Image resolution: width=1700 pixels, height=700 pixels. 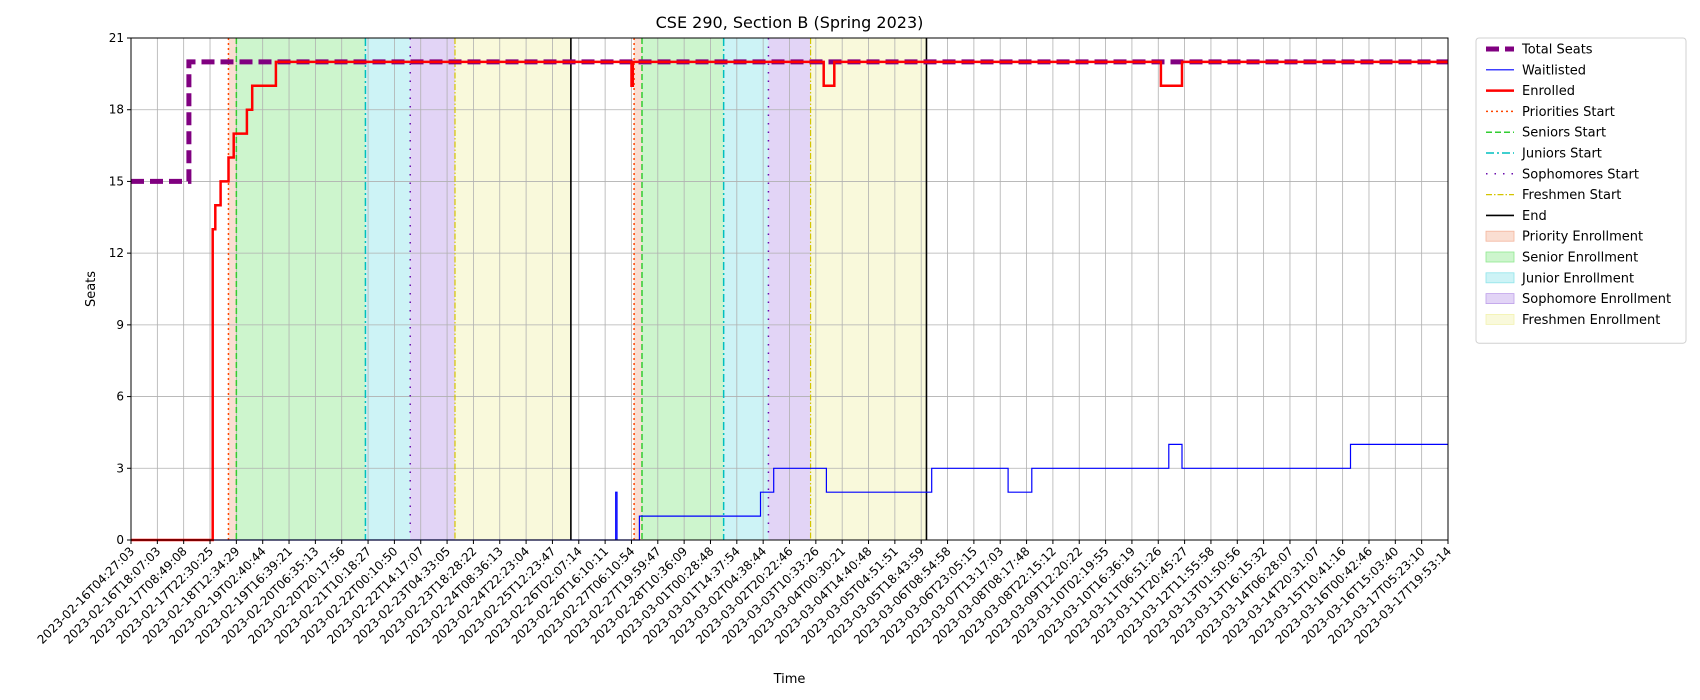 What do you see at coordinates (1500, 278) in the screenshot?
I see `legend-swatch-junior-enrollment` at bounding box center [1500, 278].